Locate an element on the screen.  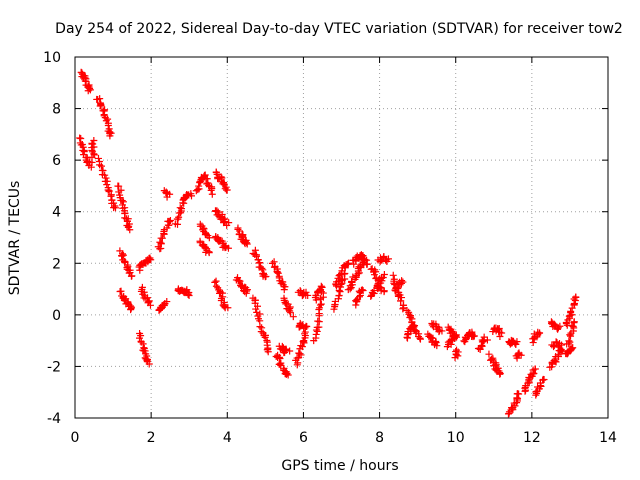
x-axis-label: GPS time / hours is located at coordinates (339, 466).